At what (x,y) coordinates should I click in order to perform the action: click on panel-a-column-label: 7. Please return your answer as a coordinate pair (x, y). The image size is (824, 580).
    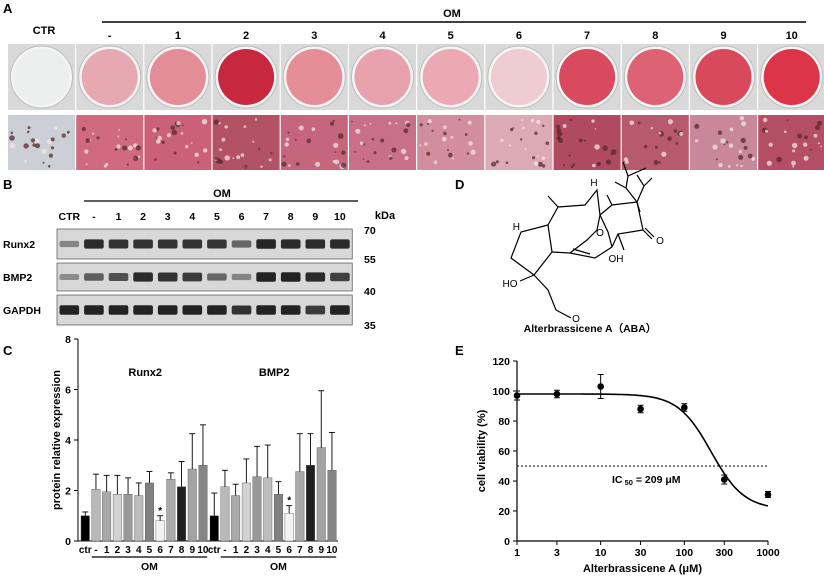
    Looking at the image, I should click on (587, 36).